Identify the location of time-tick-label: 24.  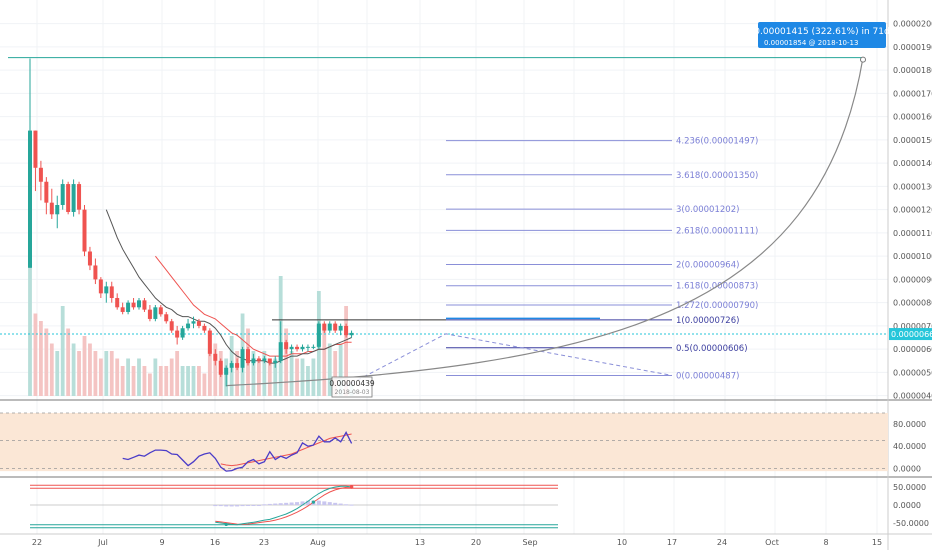
(722, 542).